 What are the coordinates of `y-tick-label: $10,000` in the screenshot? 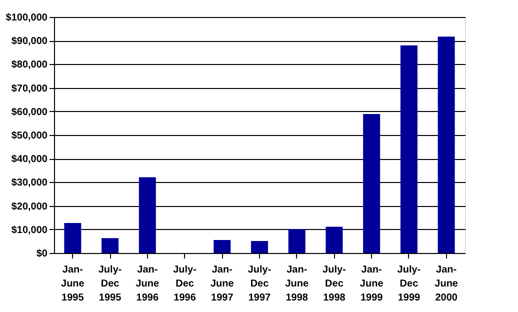 It's located at (29, 230).